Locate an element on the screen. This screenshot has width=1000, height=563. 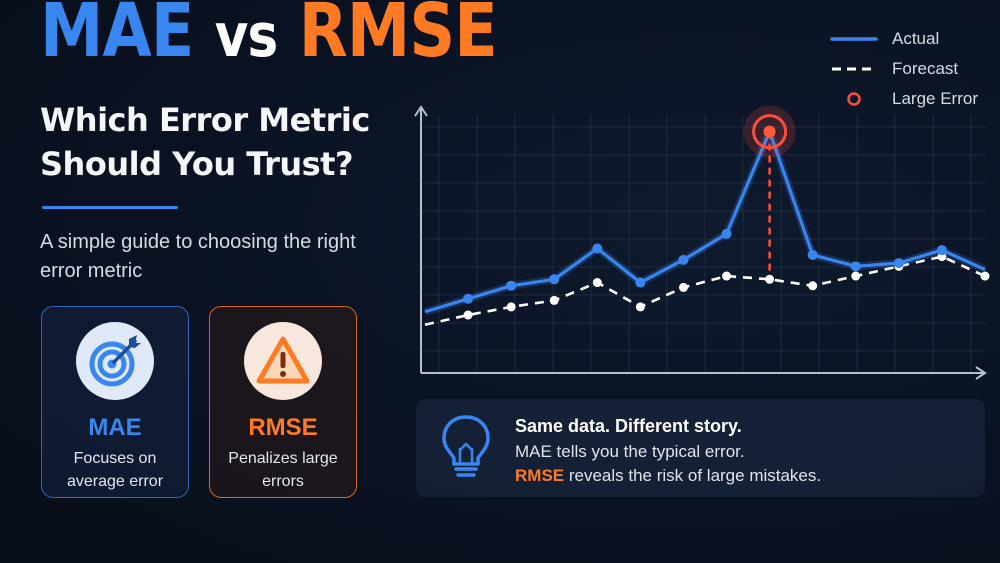
main-title: MAE vs RMSE is located at coordinates (269, 35).